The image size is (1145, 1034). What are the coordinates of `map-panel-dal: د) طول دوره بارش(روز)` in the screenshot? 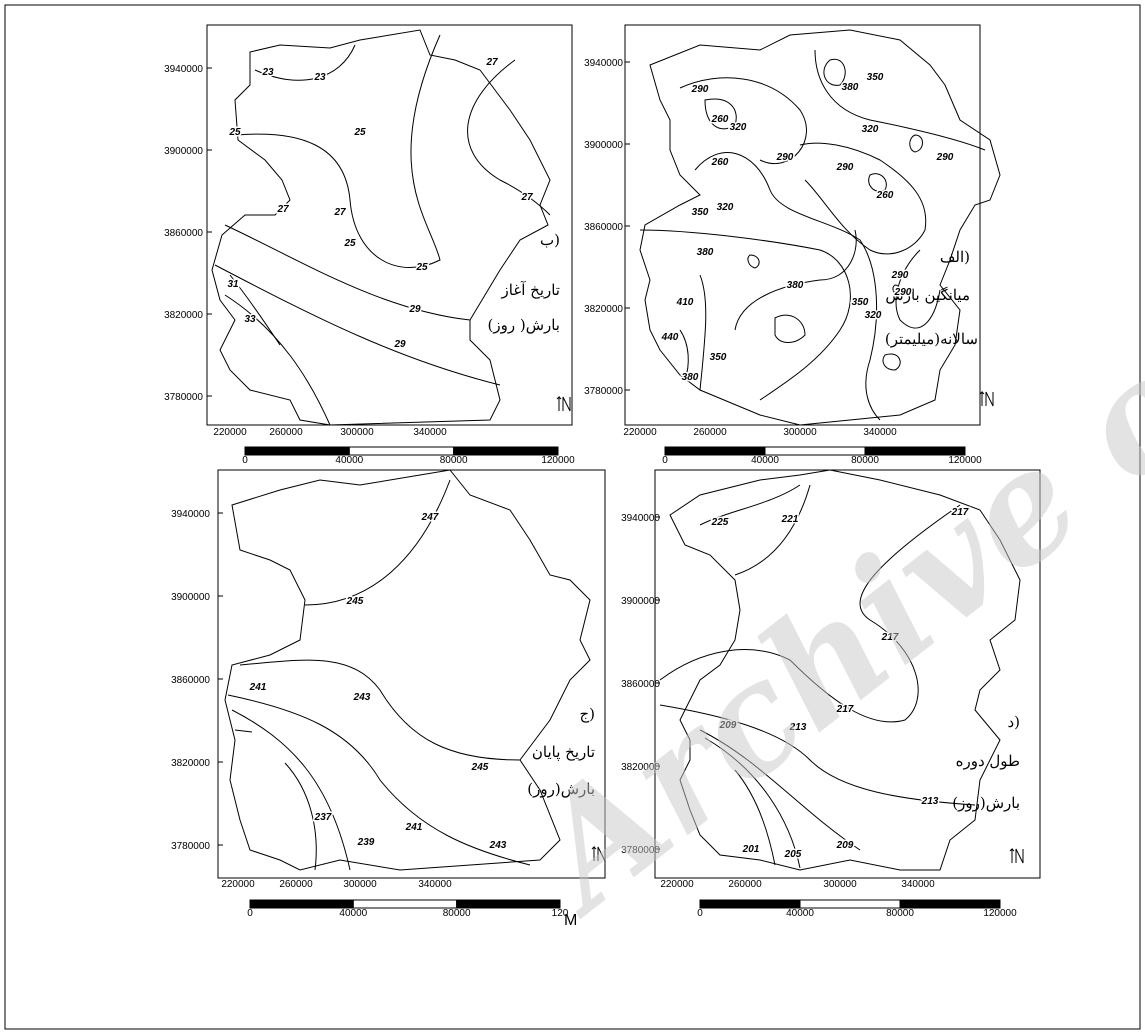 It's located at (847, 674).